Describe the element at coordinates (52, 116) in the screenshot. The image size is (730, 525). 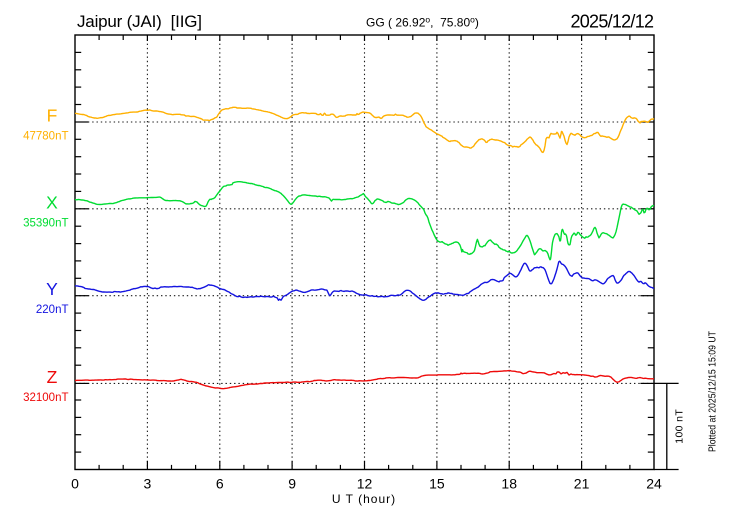
I see `svg-text: F` at that location.